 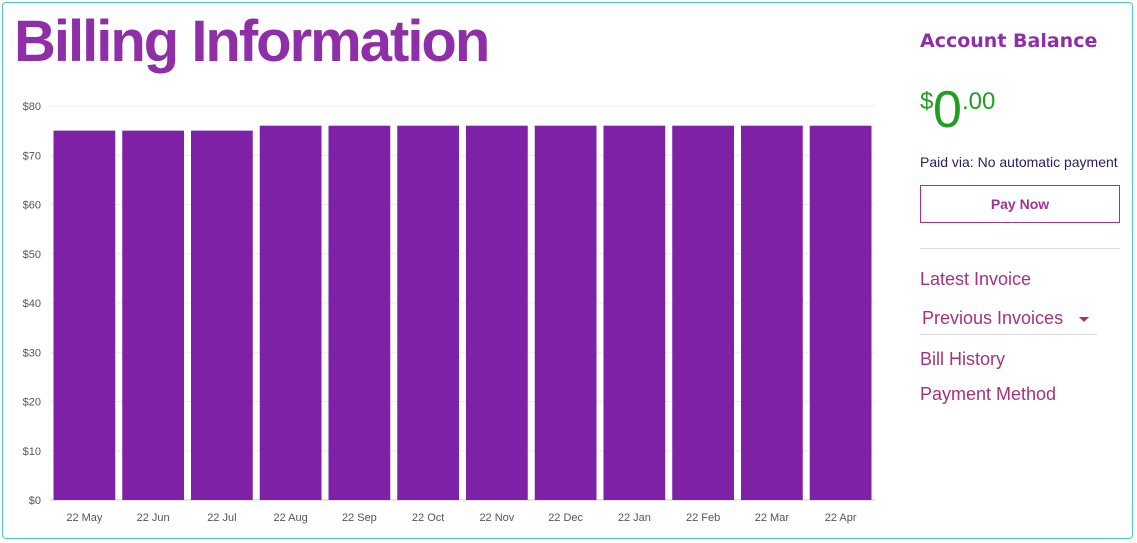 I want to click on y-tick-label: $80, so click(x=32, y=107).